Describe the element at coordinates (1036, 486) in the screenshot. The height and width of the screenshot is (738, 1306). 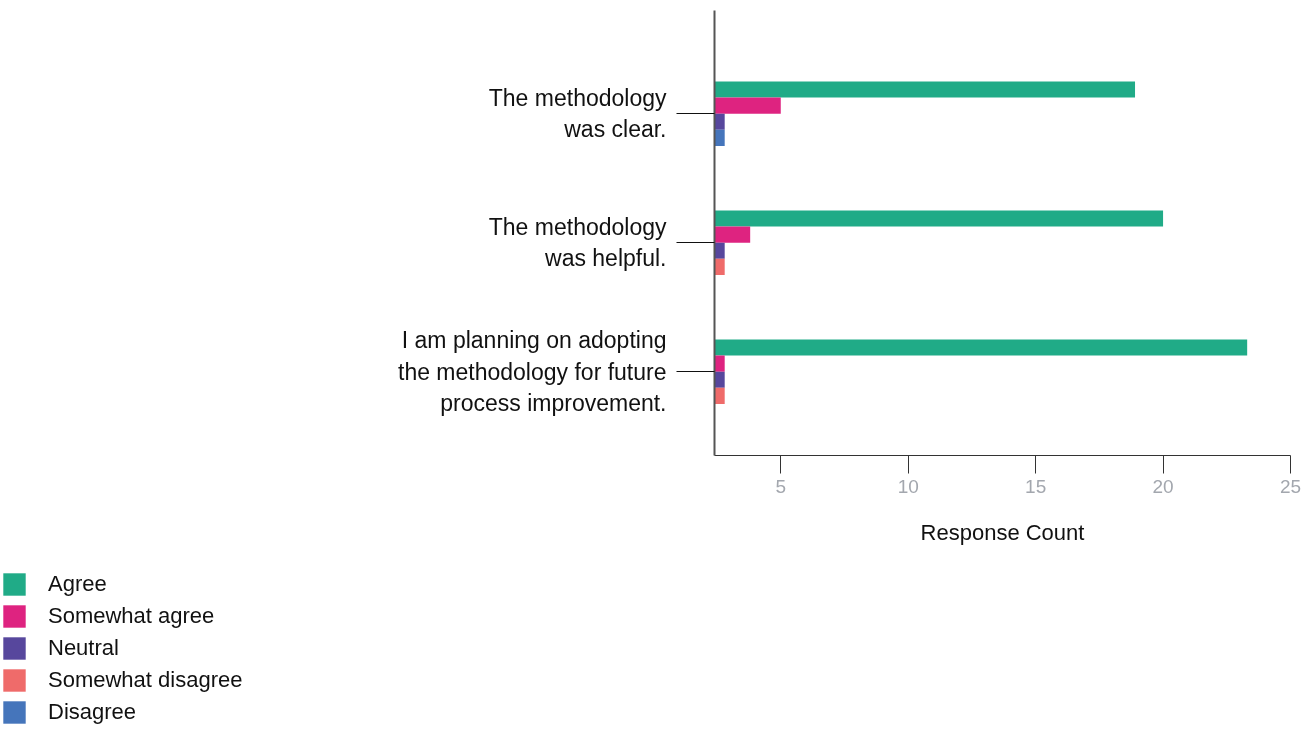
I see `x-tick-label: 15` at that location.